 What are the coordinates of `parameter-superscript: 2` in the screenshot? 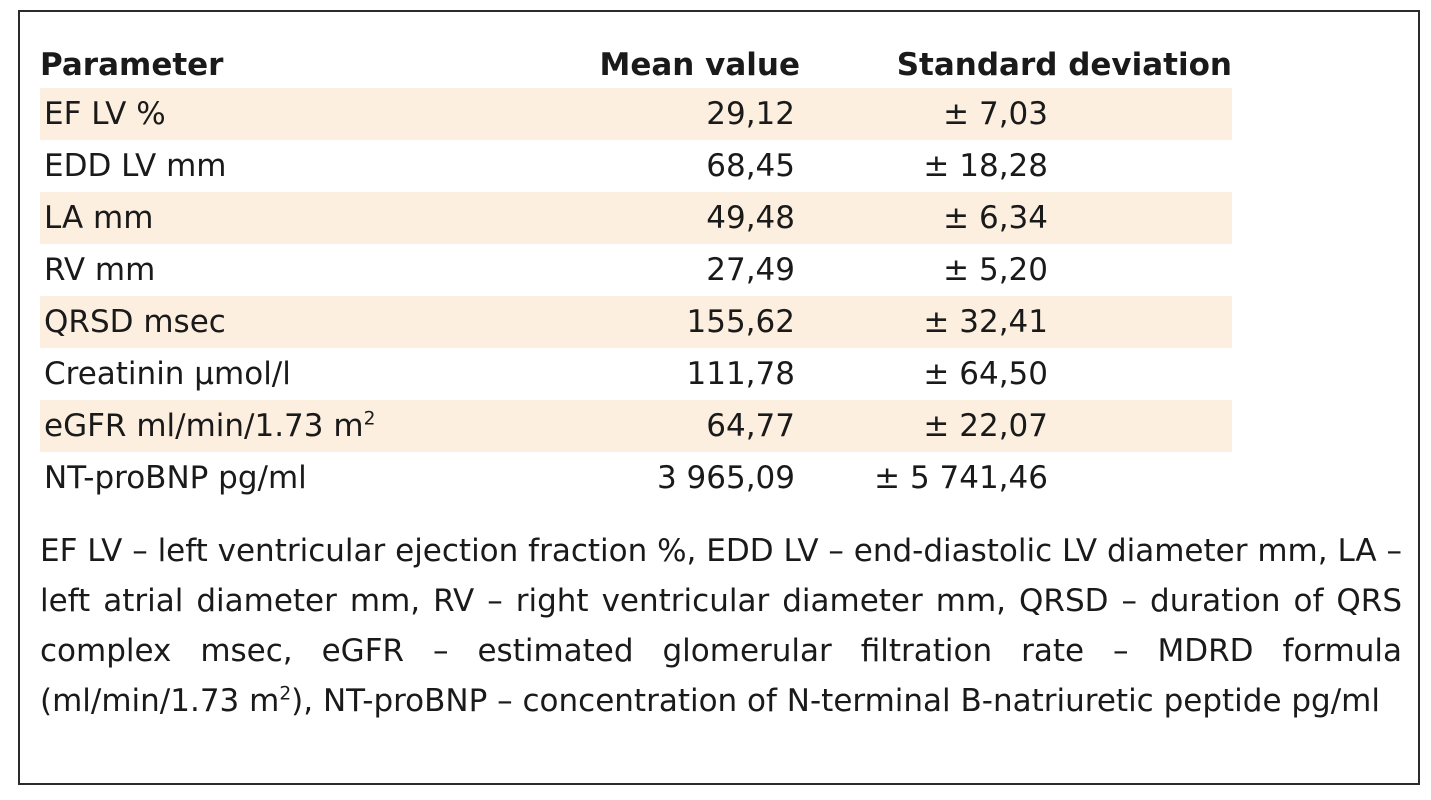 It's located at (369, 419).